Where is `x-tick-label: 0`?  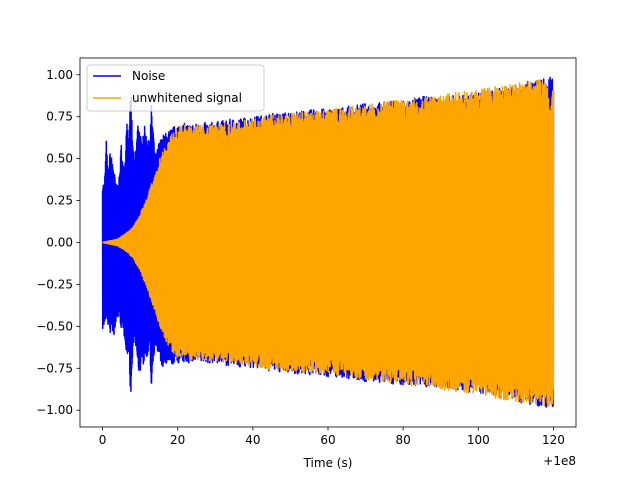
x-tick-label: 0 is located at coordinates (103, 440).